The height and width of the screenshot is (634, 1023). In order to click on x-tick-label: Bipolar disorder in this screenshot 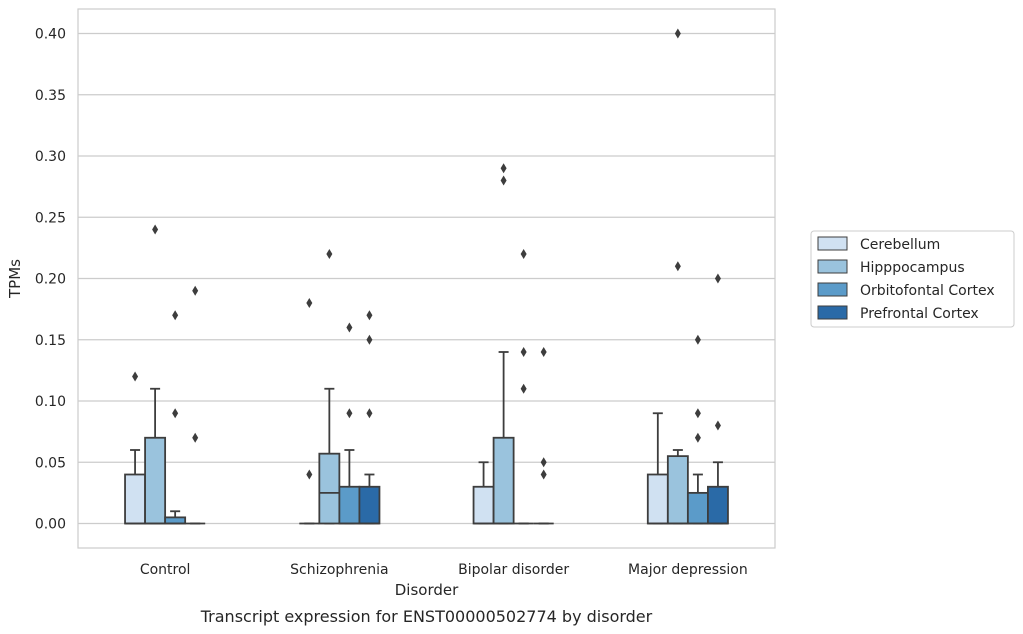, I will do `click(513, 570)`.